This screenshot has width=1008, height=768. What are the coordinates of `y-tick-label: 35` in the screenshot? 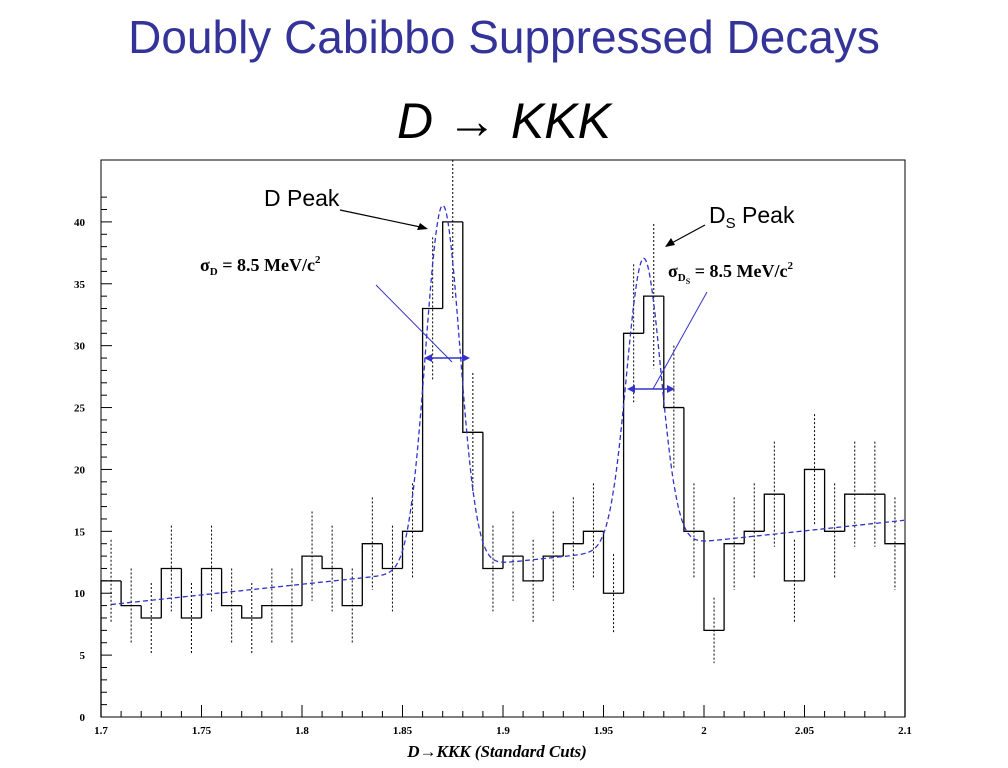 It's located at (80, 285).